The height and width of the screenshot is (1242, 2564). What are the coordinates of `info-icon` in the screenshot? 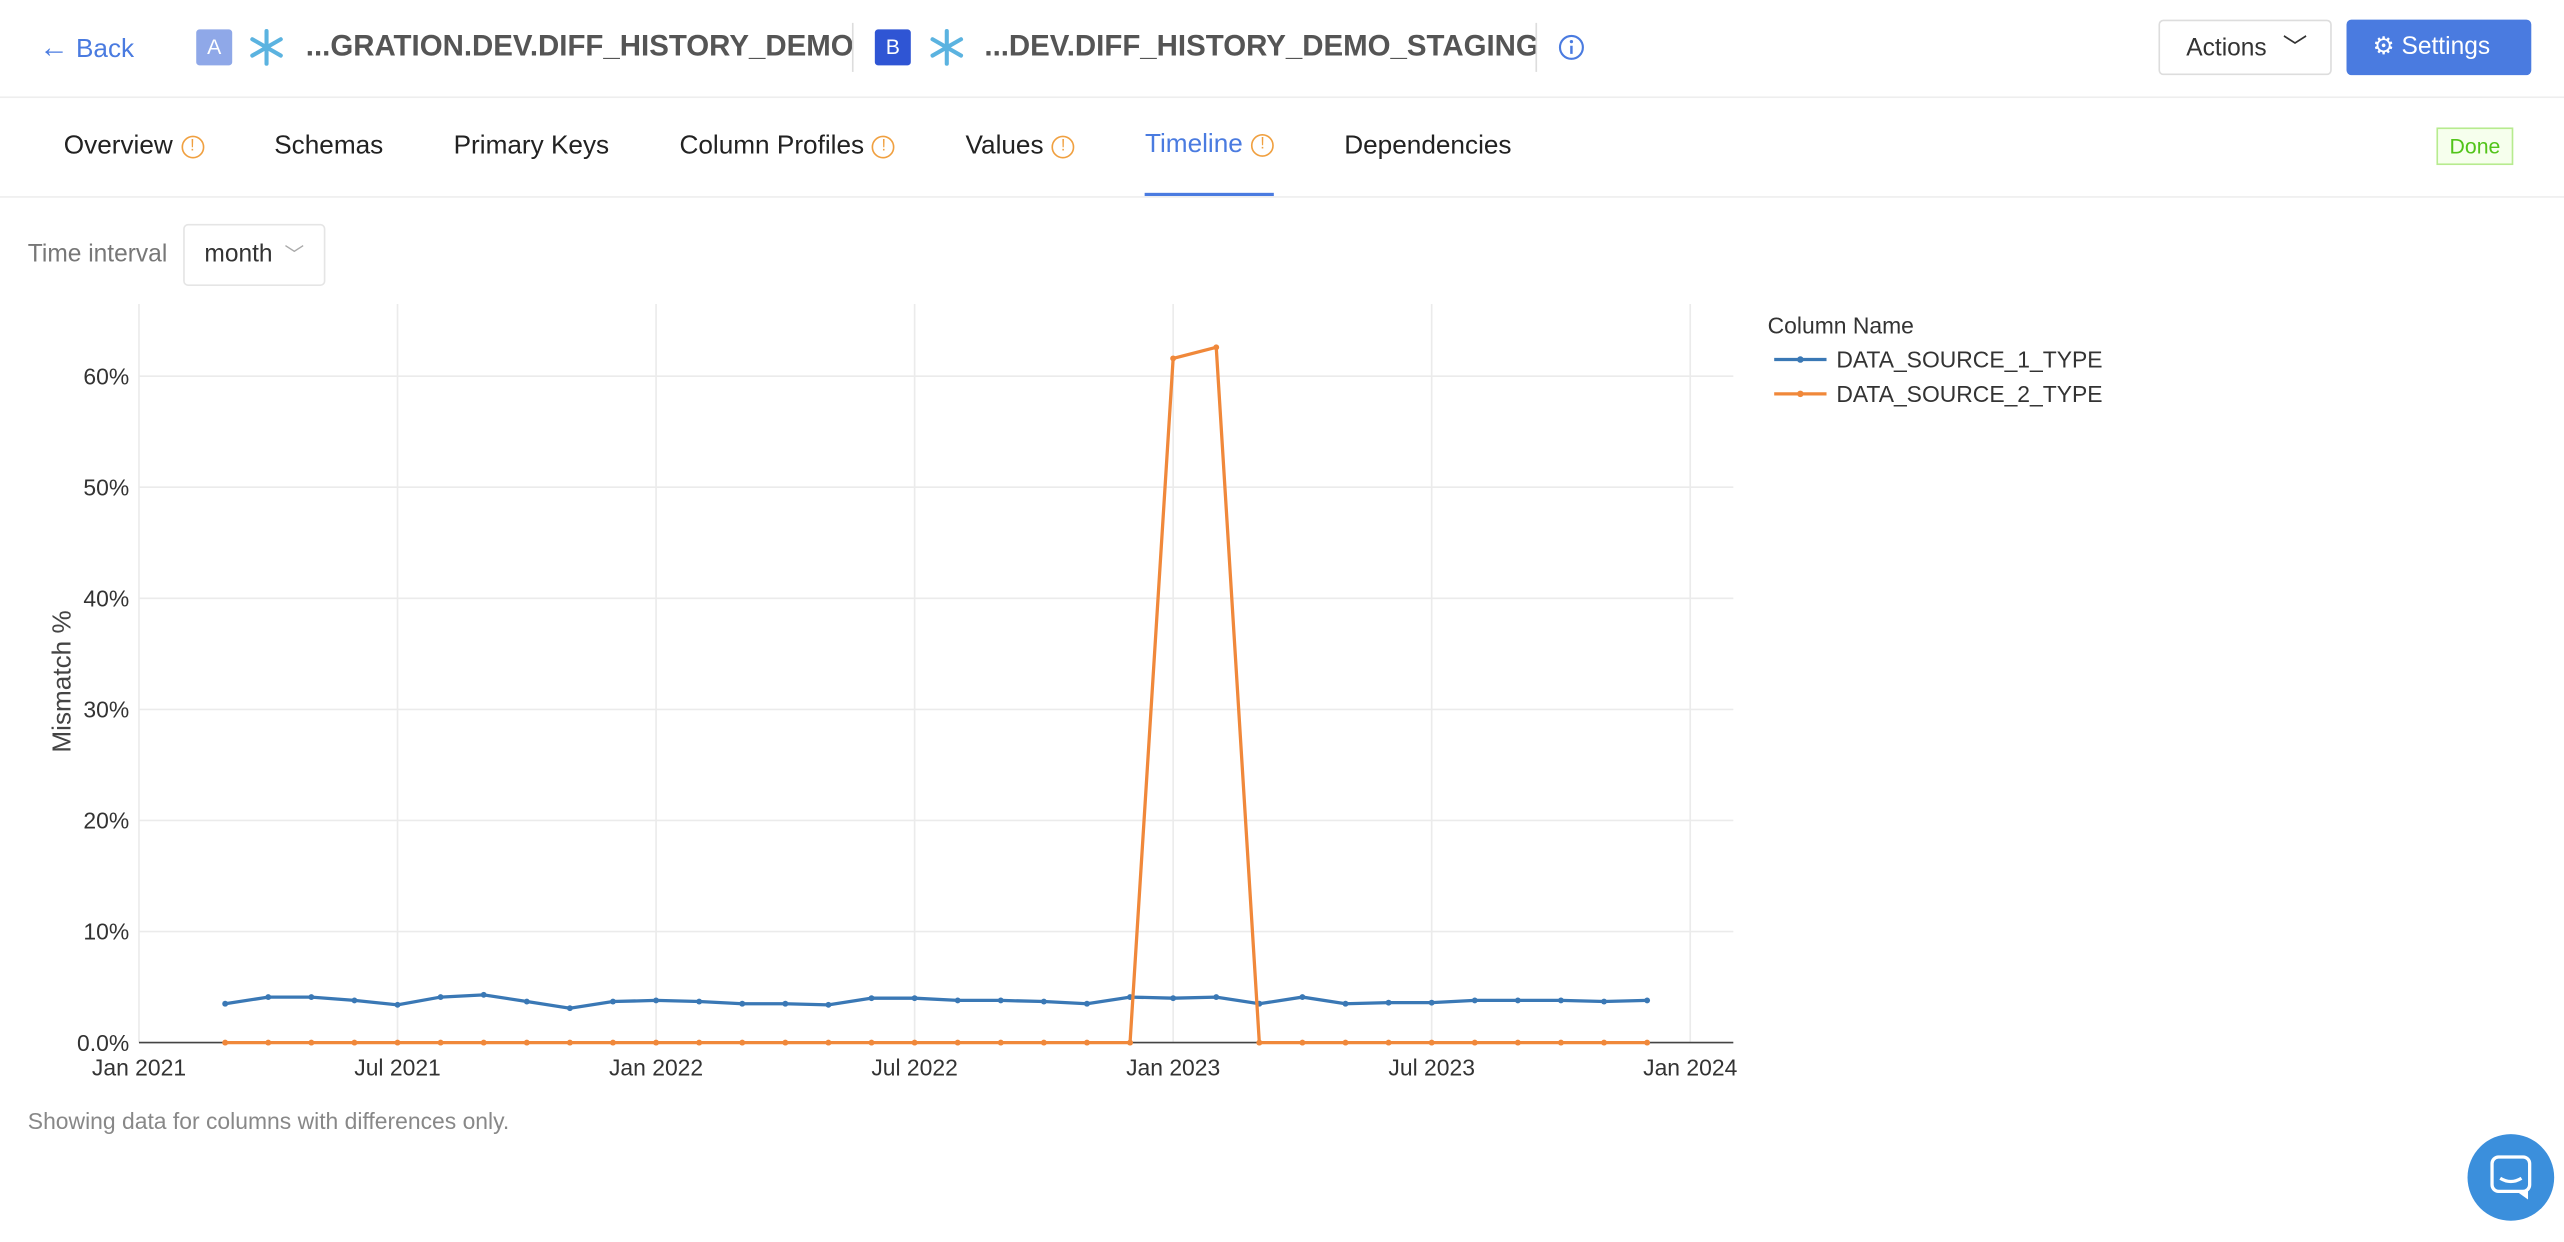 It's located at (1571, 47).